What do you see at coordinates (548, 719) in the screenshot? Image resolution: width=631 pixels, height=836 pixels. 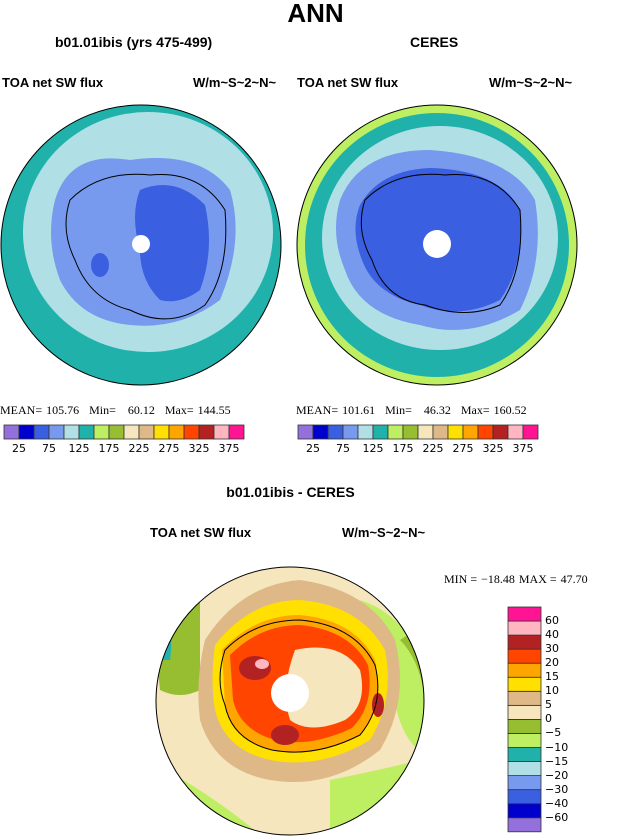 I see `colorbar-tick-label: 0` at bounding box center [548, 719].